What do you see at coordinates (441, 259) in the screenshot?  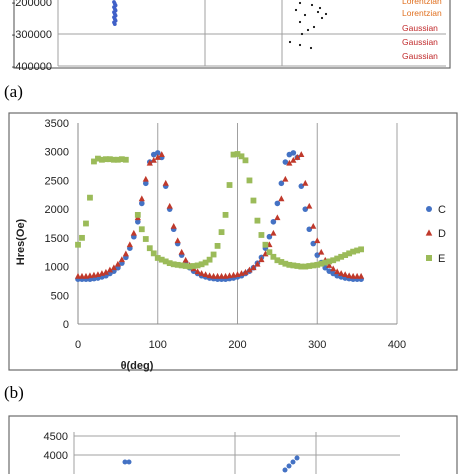 I see `legend-label: E` at bounding box center [441, 259].